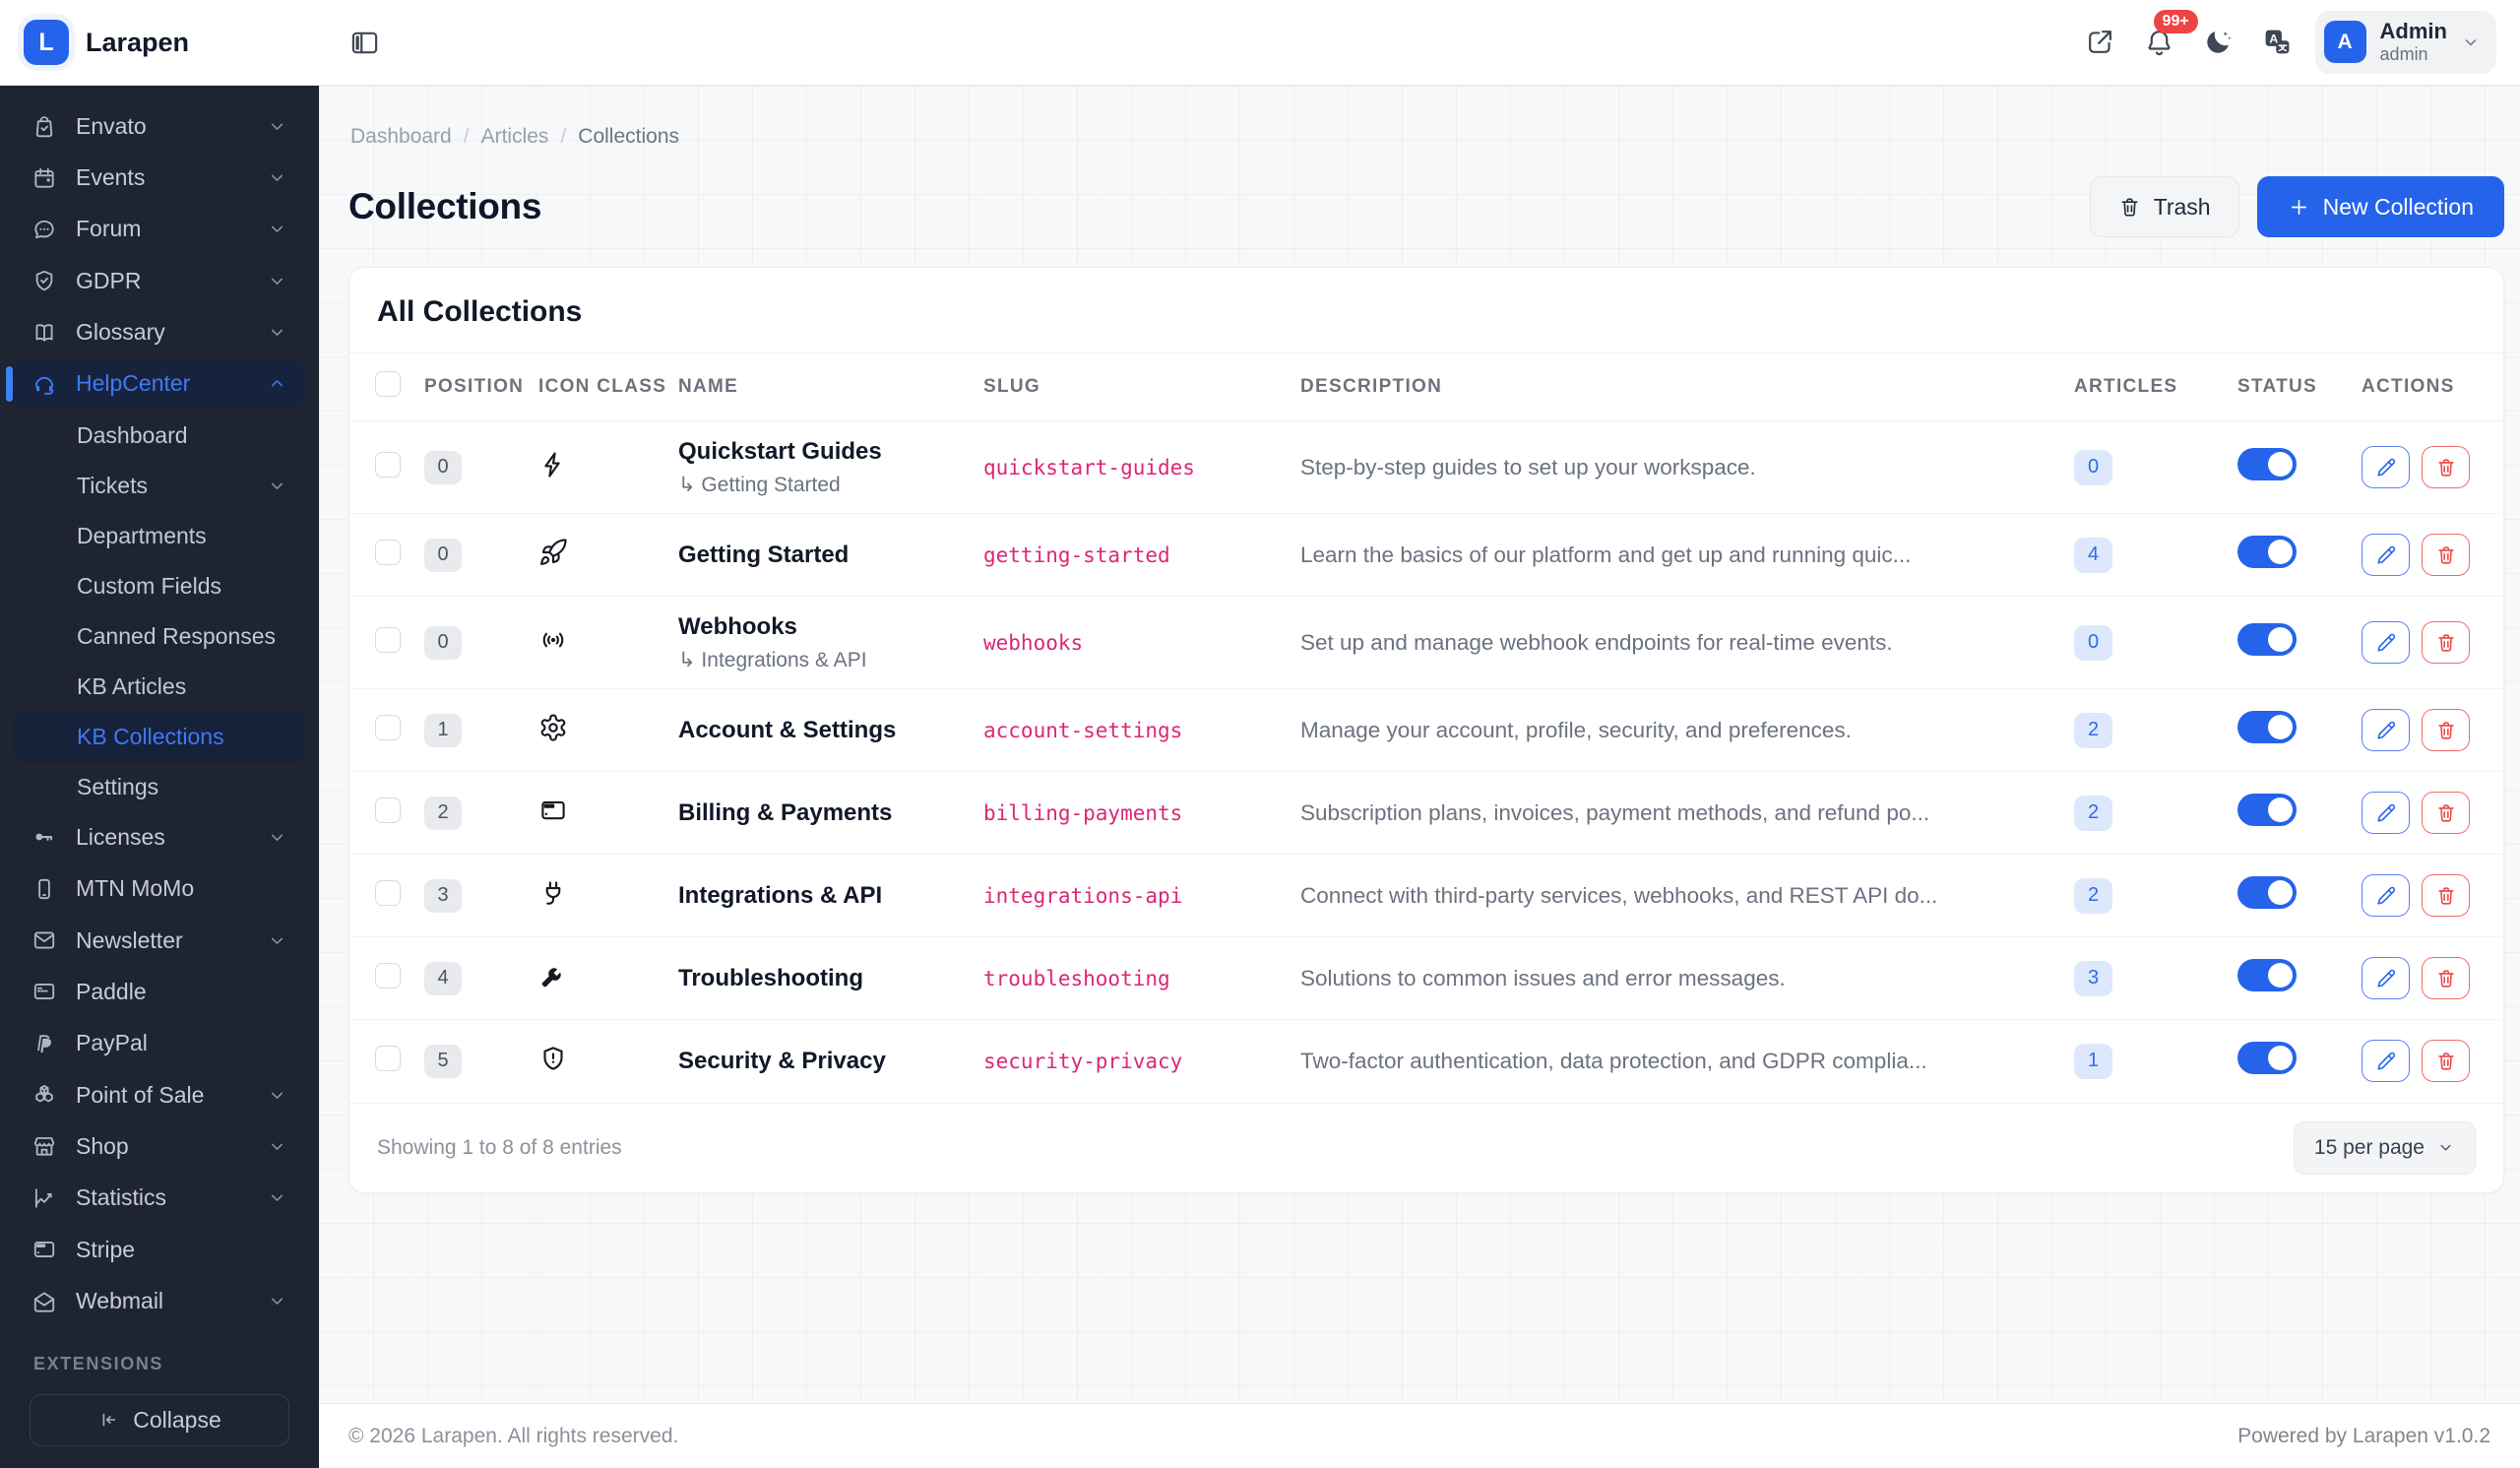  I want to click on powered-by-text: Powered by Larapen v1.0.2, so click(2363, 1436).